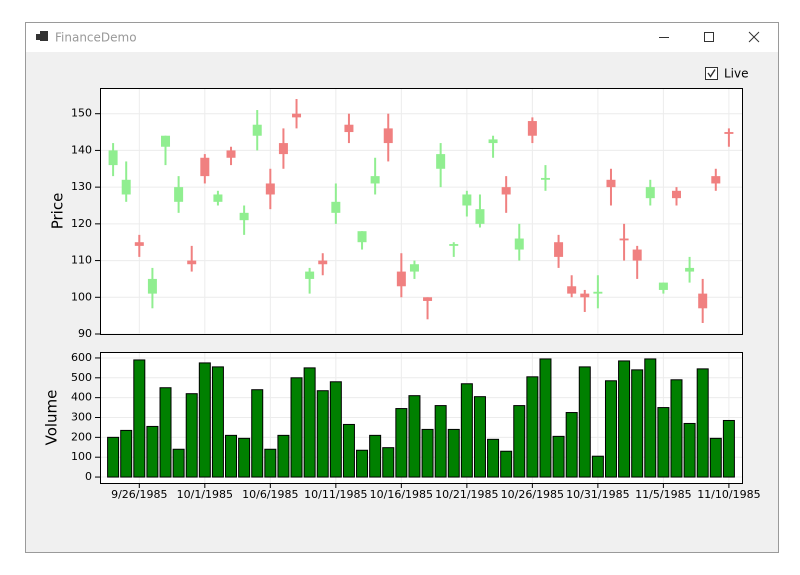  I want to click on maximize-button, so click(709, 37).